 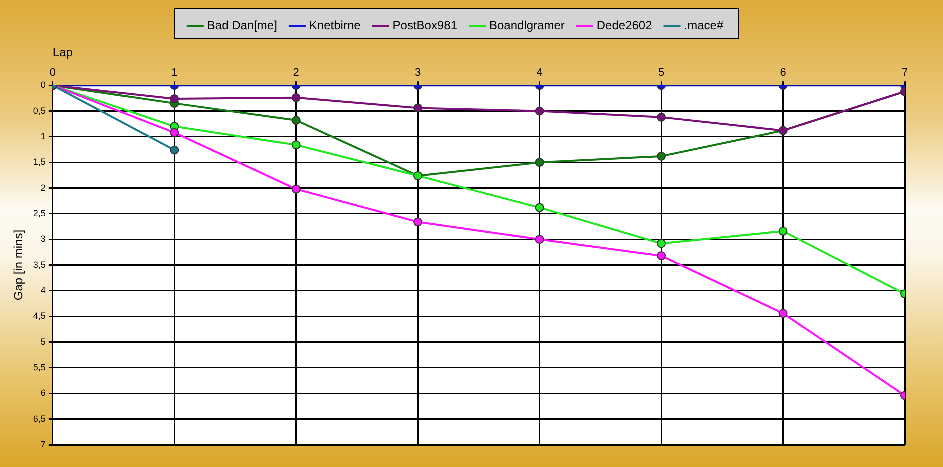 I want to click on x-tick-label: 6, so click(x=783, y=73).